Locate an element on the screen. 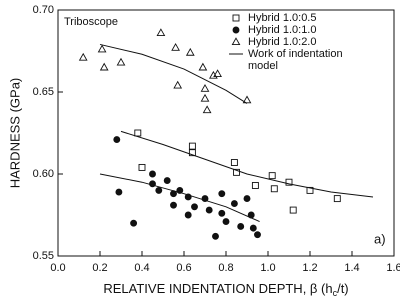  x-label-part: /t) is located at coordinates (343, 288).